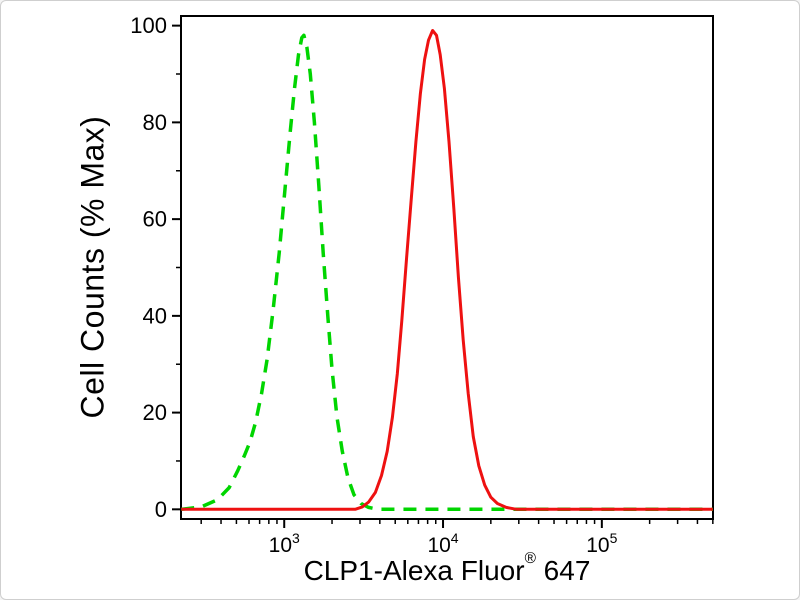 The image size is (800, 600). I want to click on x-axis-title-text: CLP1-Alexa Fluor, so click(414, 570).